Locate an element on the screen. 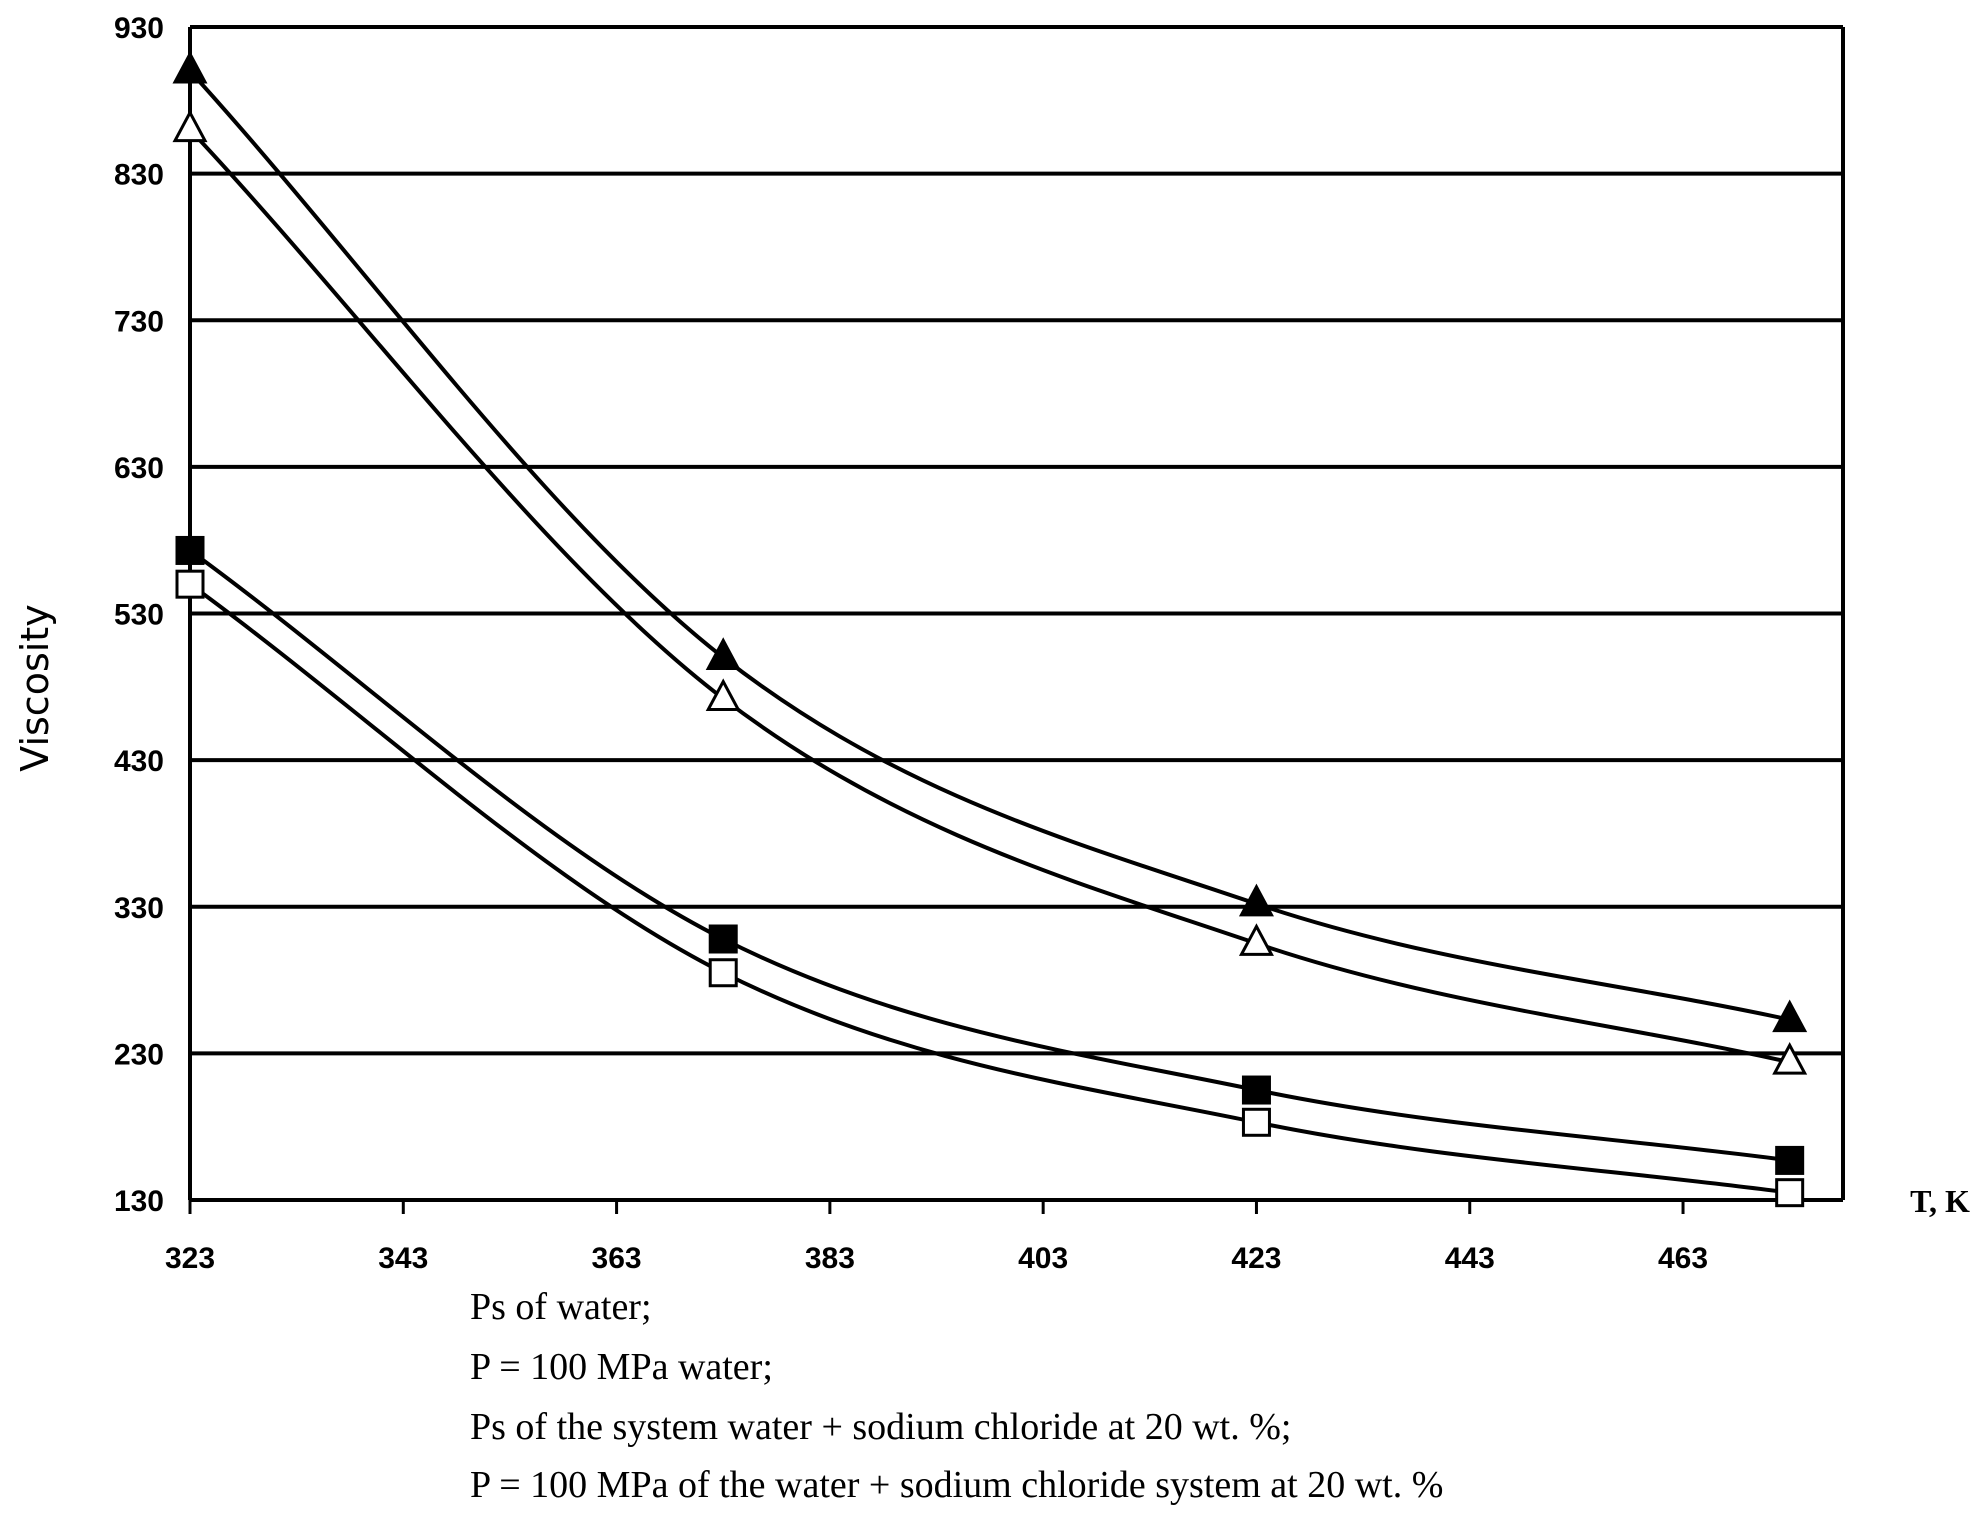 The width and height of the screenshot is (1983, 1526). x-tick-403: 403 is located at coordinates (1043, 1258).